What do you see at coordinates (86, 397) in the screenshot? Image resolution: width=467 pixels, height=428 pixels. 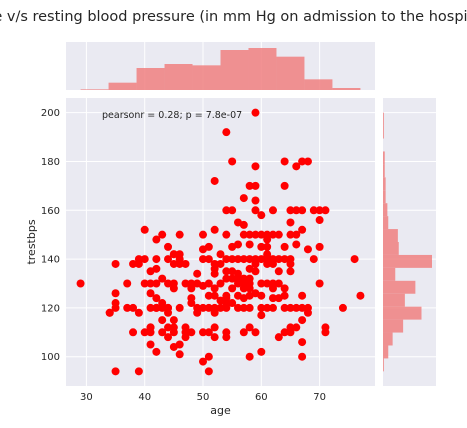 I see `x-tick-label: 30` at bounding box center [86, 397].